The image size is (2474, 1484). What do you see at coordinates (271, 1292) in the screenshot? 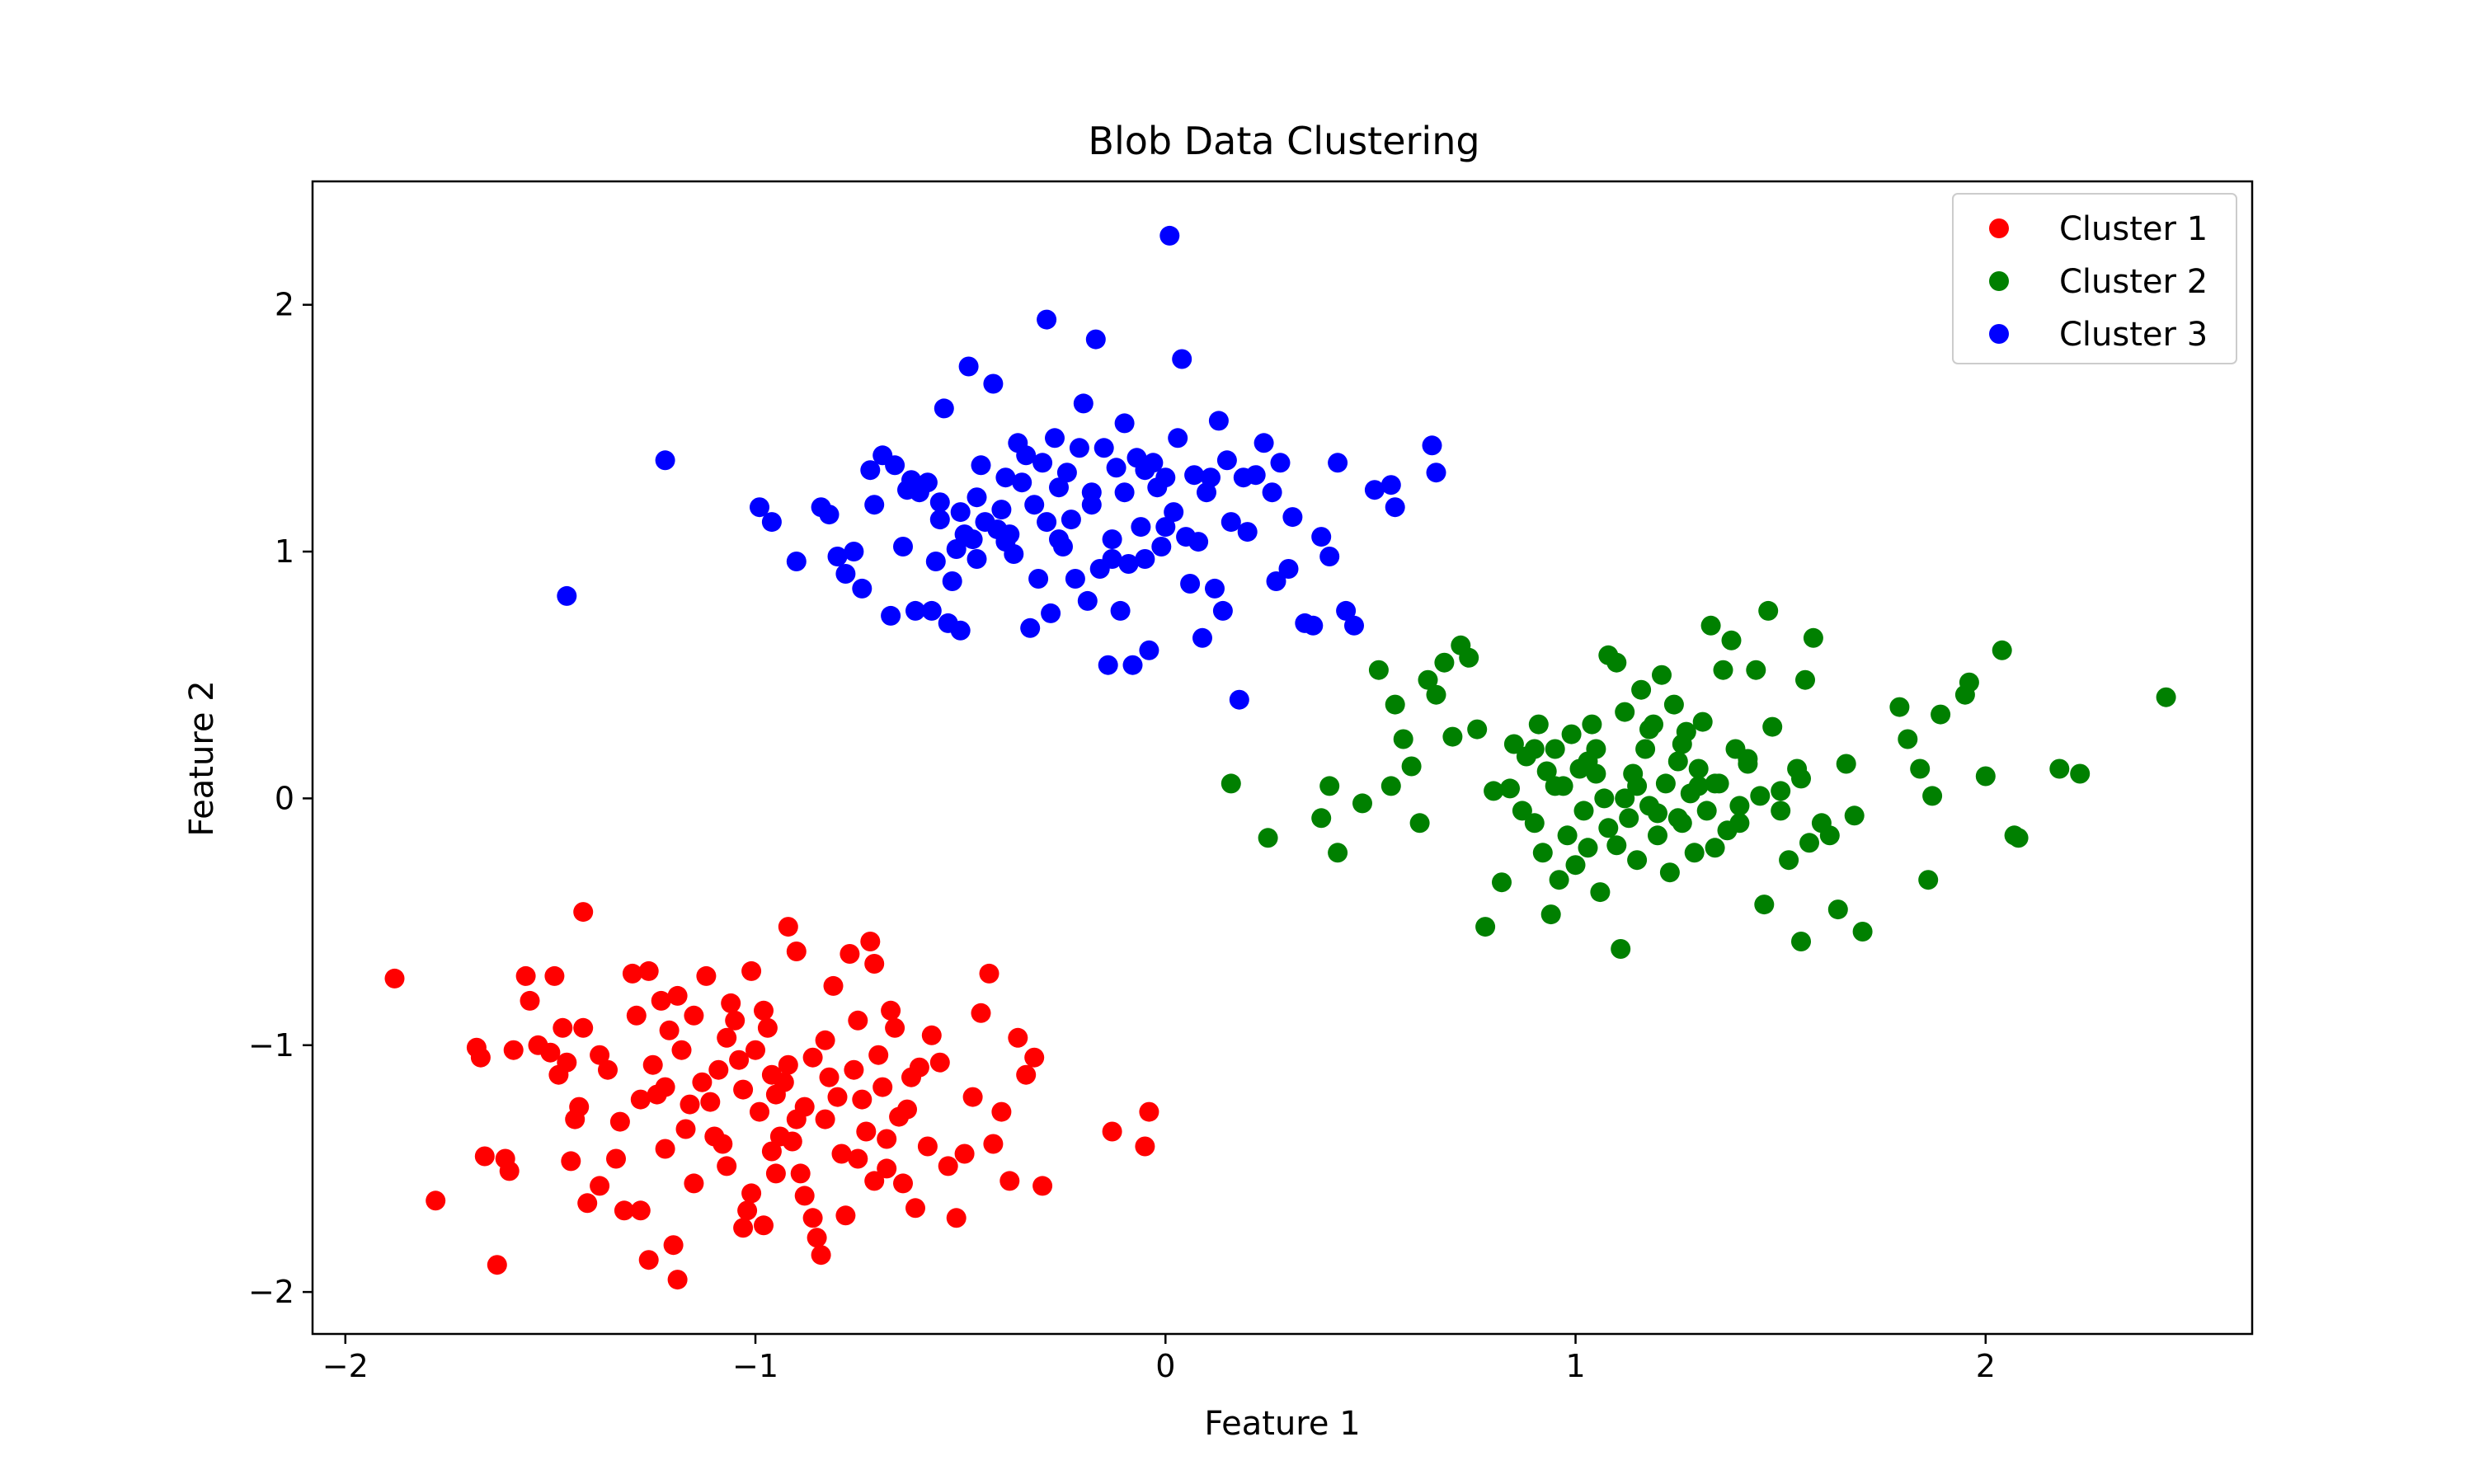
I see `y-tick-label: −2` at bounding box center [271, 1292].